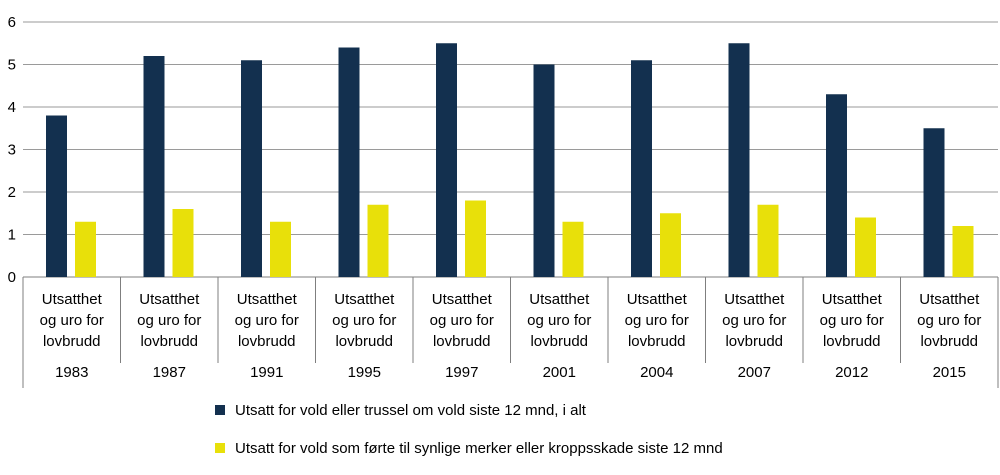  Describe the element at coordinates (266, 372) in the screenshot. I see `x-category-label: 1991` at that location.